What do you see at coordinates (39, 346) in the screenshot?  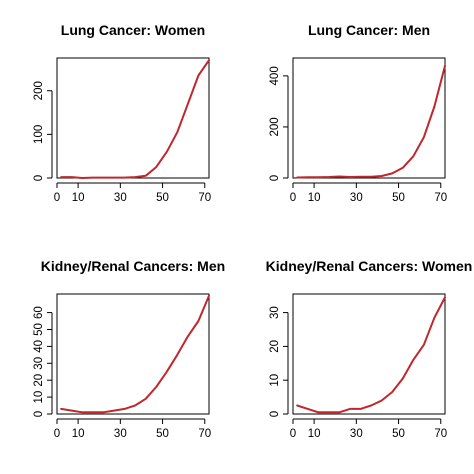 I see `y-tick-label: 40` at bounding box center [39, 346].